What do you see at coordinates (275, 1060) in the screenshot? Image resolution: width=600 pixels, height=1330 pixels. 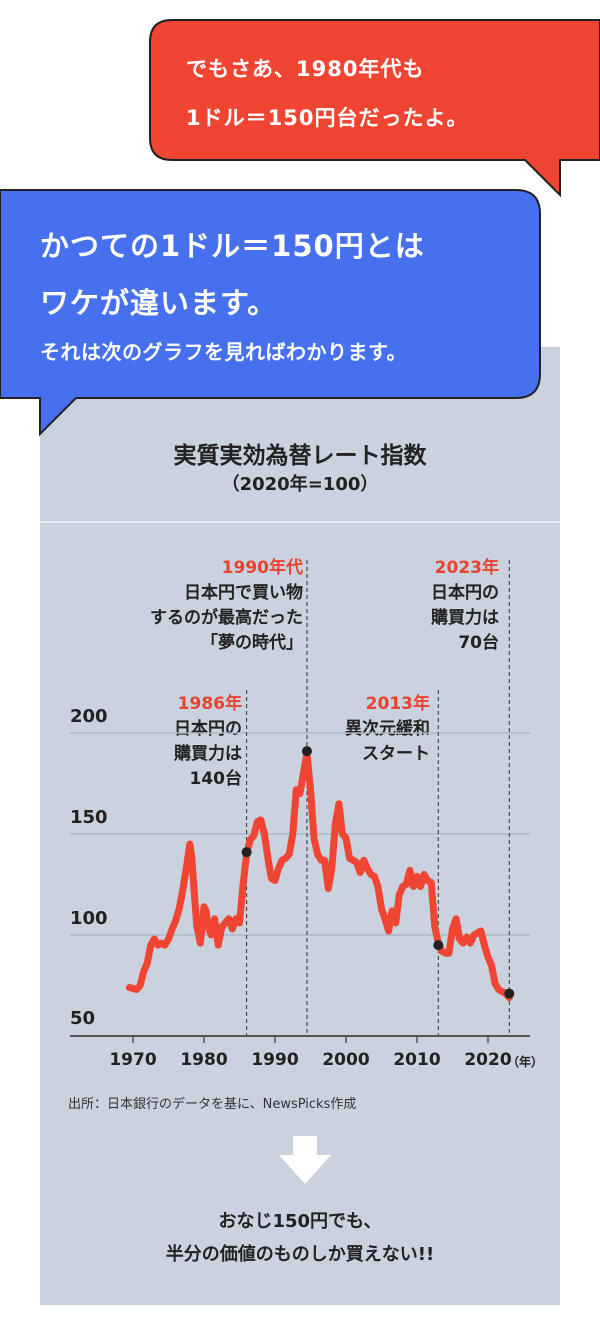 I see `x-tick-1990: 1990` at bounding box center [275, 1060].